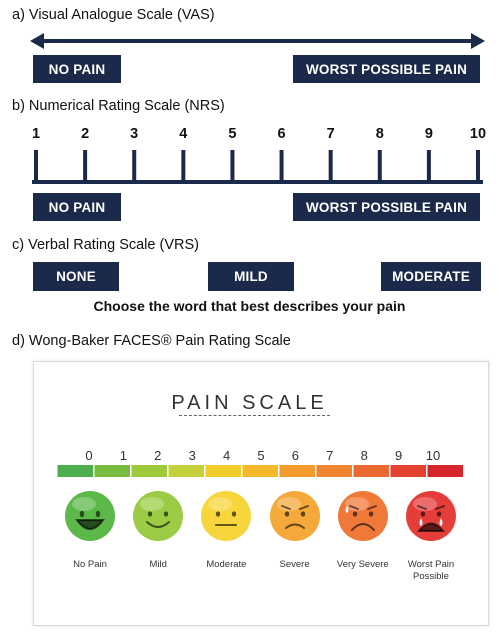  I want to click on happy-face-icon, so click(90, 516).